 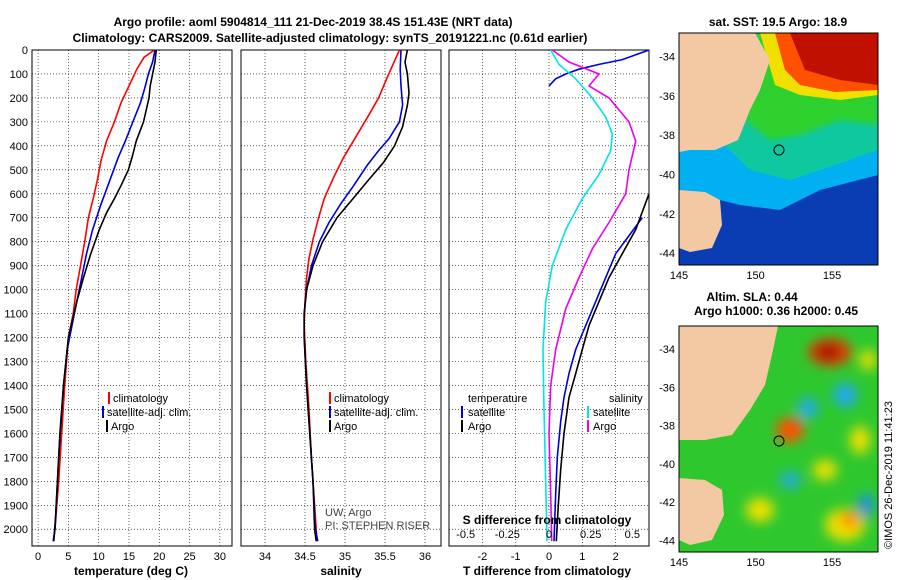 What do you see at coordinates (19, 123) in the screenshot?
I see `y-tick-label: 300` at bounding box center [19, 123].